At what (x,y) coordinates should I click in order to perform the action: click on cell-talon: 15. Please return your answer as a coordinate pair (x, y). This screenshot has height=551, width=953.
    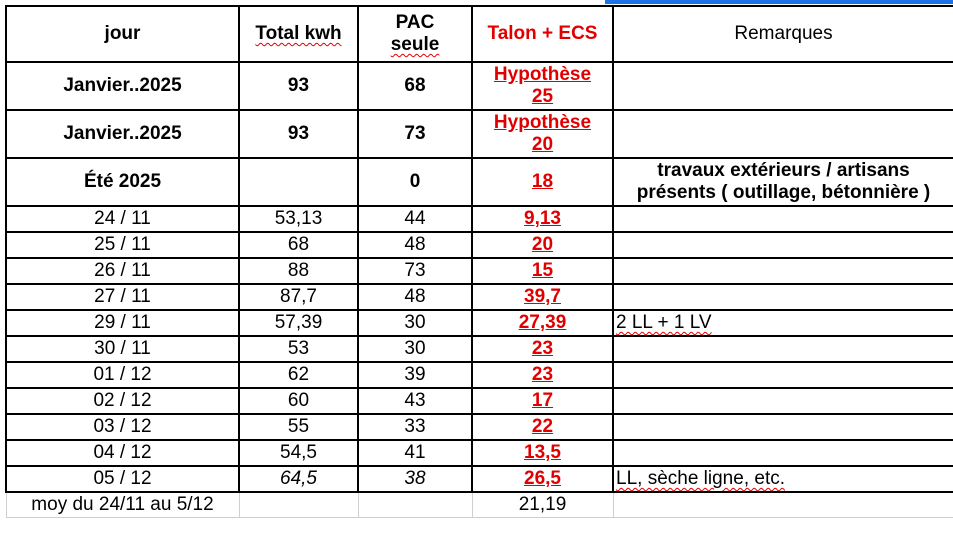
    Looking at the image, I should click on (542, 271).